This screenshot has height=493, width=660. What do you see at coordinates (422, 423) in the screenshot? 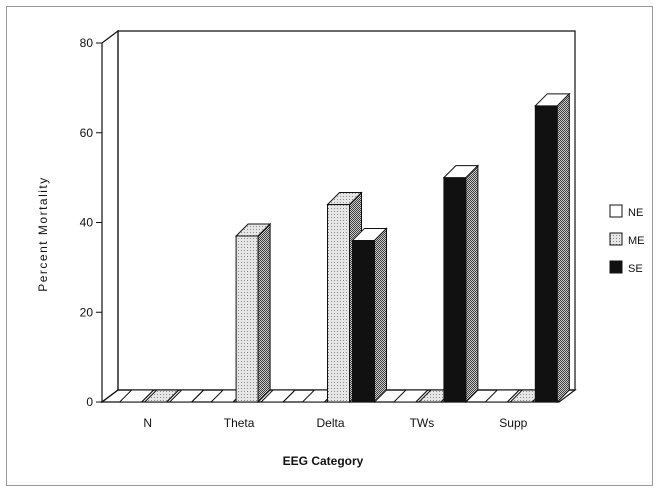
I see `x-tick-label: TWs` at bounding box center [422, 423].